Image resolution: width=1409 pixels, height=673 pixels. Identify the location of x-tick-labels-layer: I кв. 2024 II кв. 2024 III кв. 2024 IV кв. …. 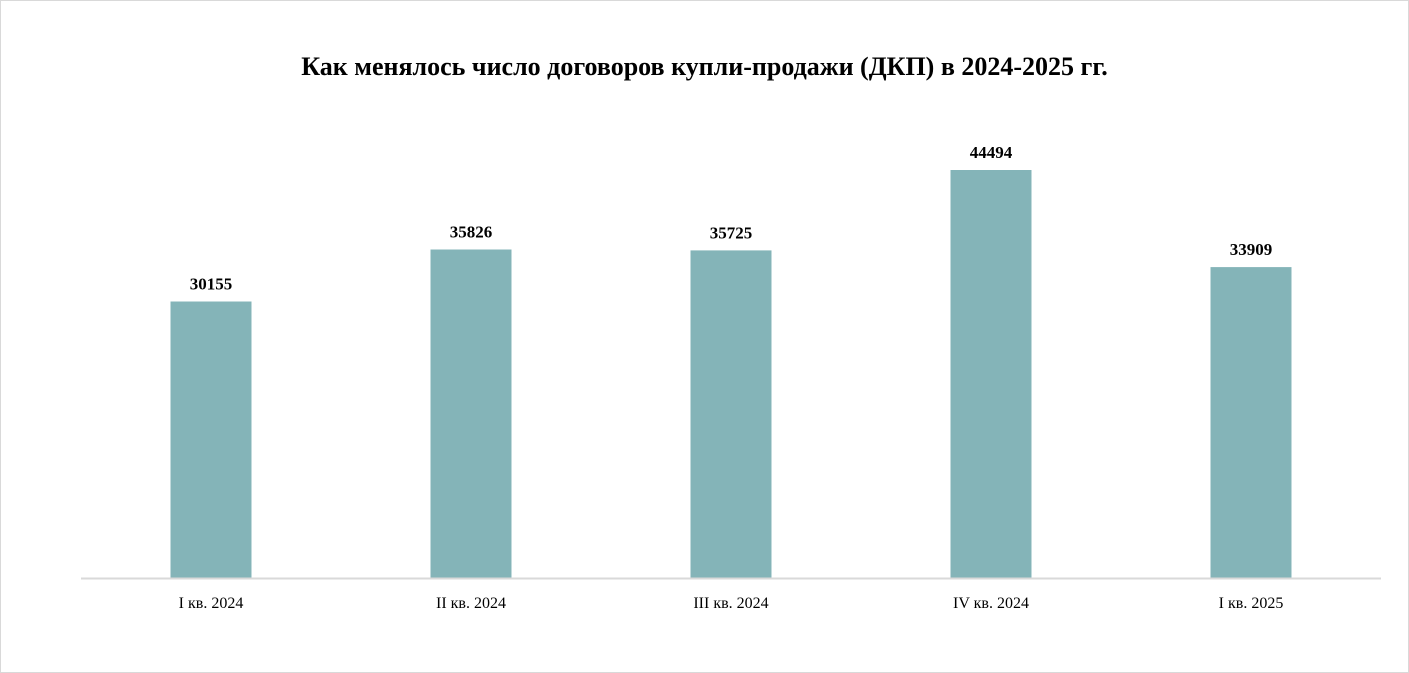
(731, 603).